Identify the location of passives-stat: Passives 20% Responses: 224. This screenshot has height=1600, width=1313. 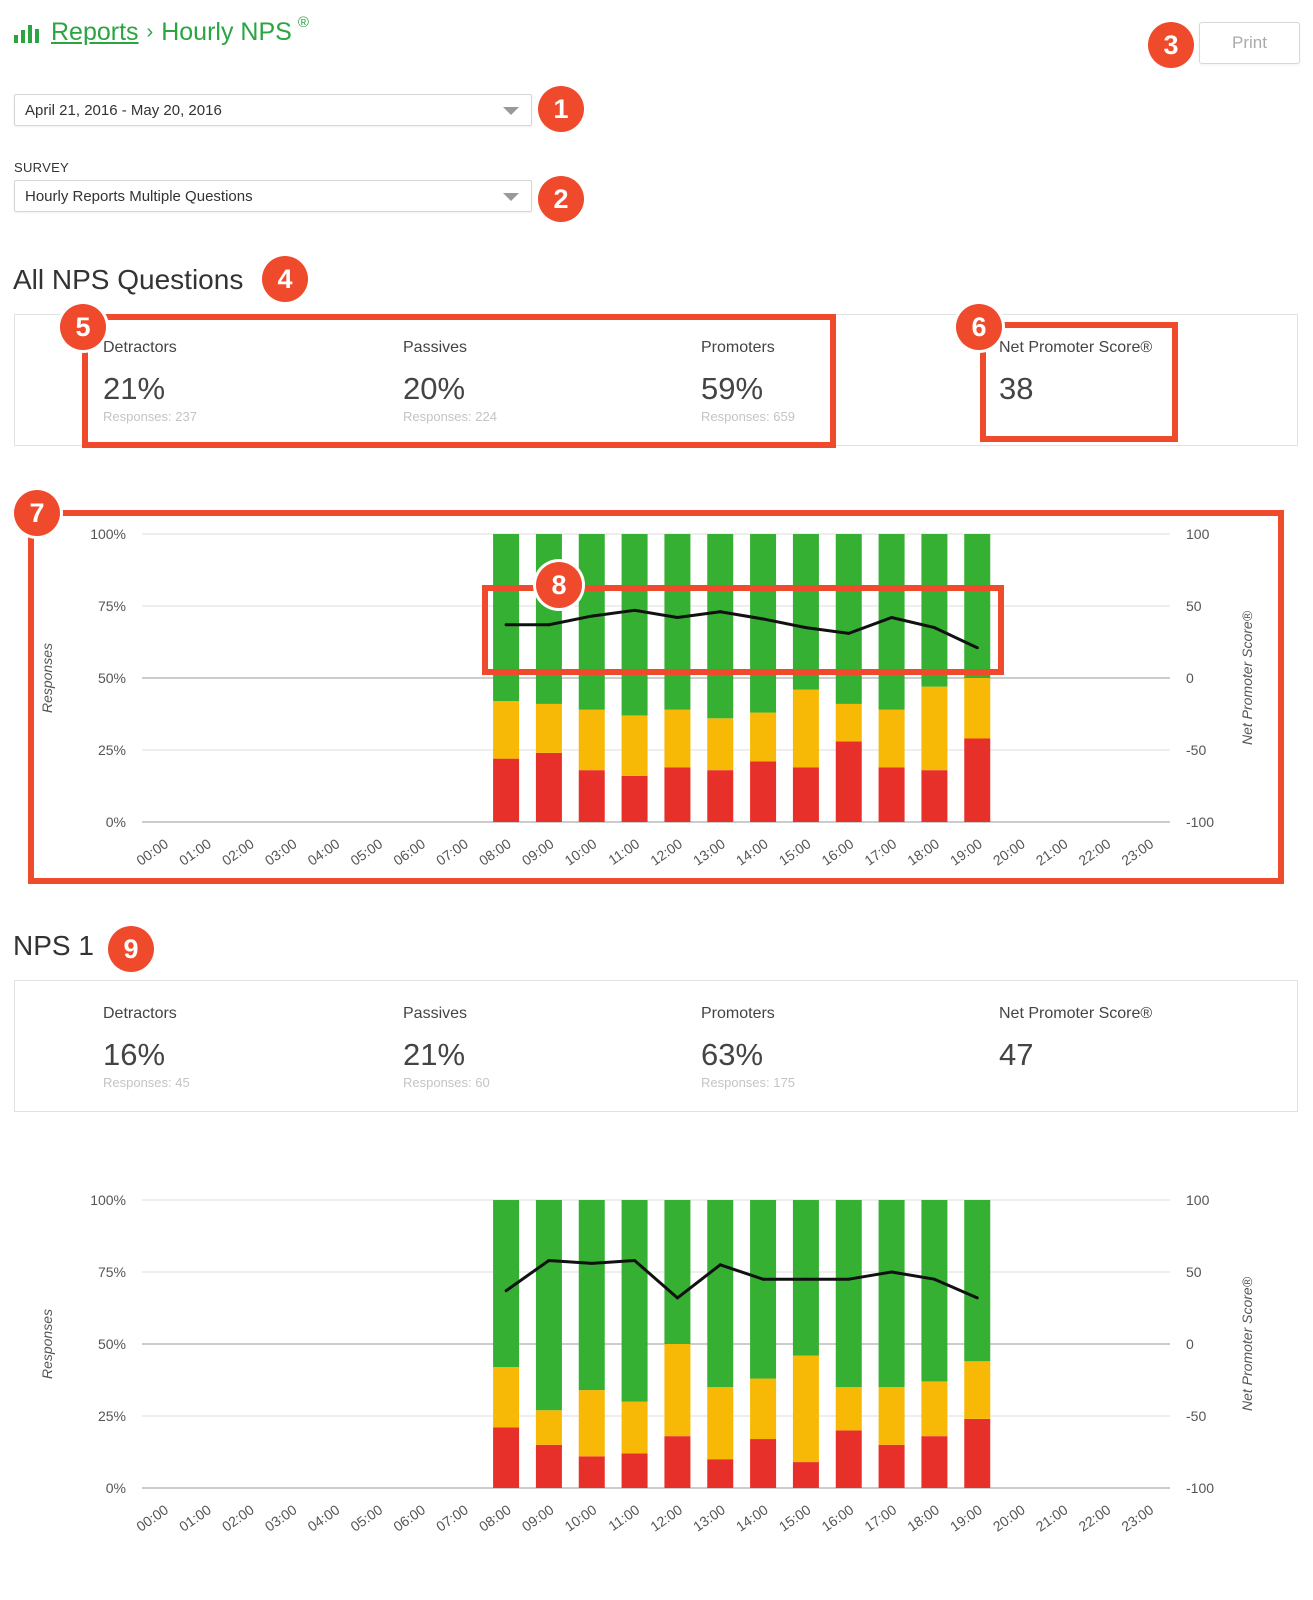
(450, 381).